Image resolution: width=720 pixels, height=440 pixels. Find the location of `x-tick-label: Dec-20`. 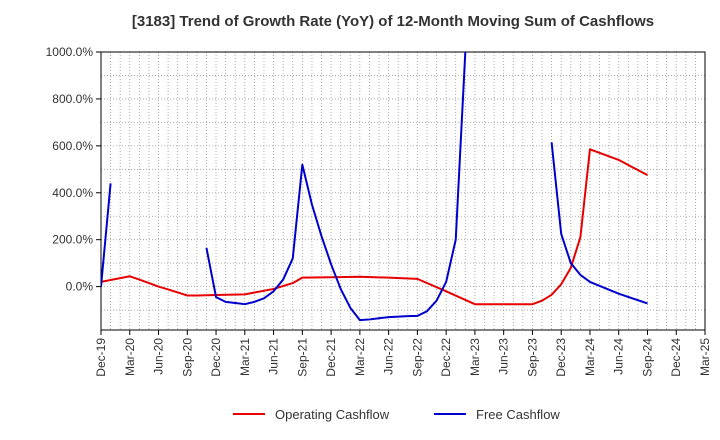

x-tick-label: Dec-20 is located at coordinates (216, 357).